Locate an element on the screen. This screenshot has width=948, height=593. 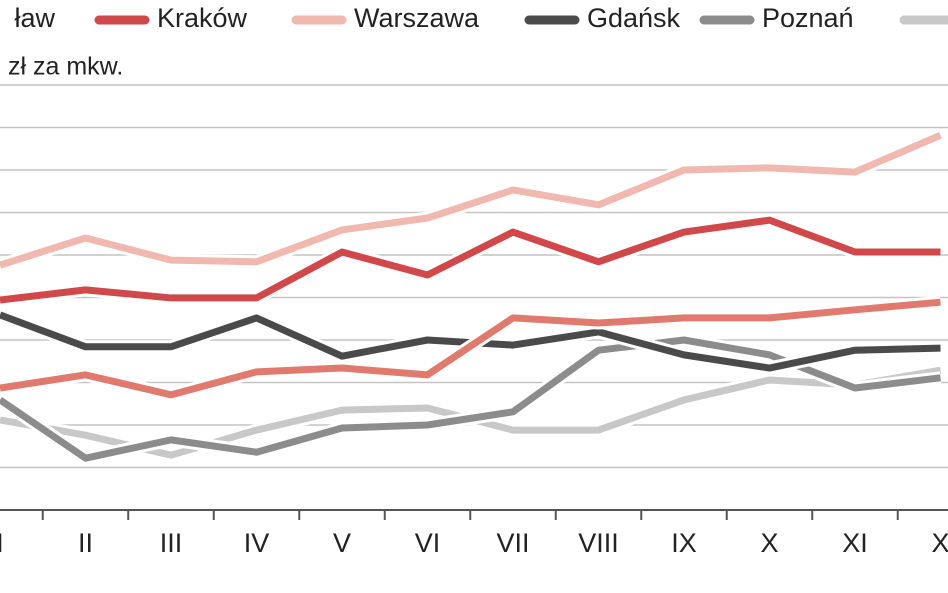
legend-label: Warszawa is located at coordinates (417, 18).